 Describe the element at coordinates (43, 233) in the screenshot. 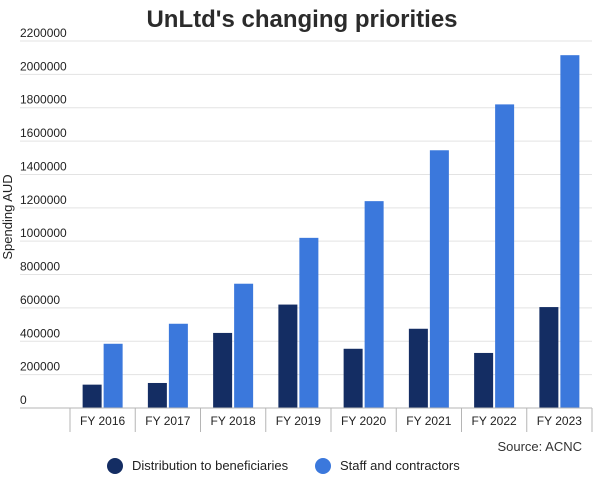

I see `y-tick-label: 1000000` at that location.